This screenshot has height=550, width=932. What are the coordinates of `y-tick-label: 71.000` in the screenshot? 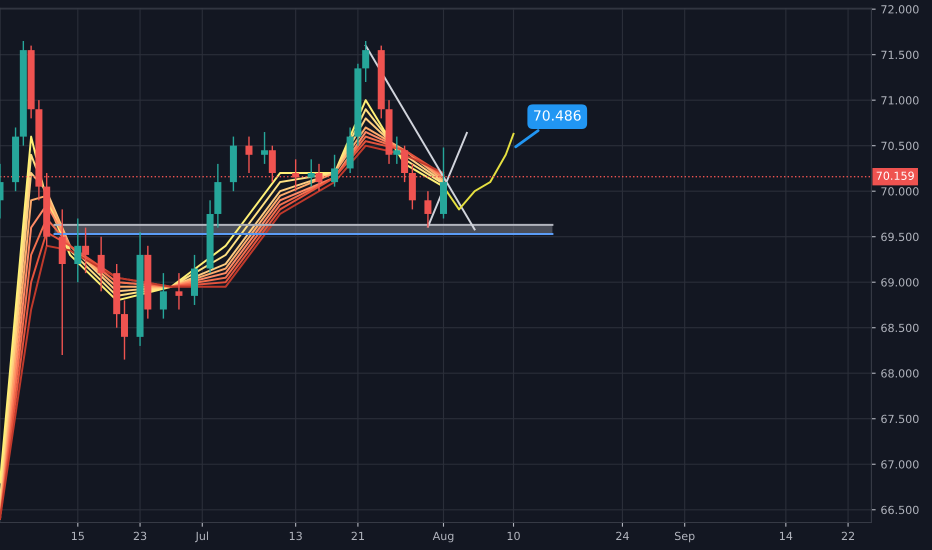 It's located at (900, 100).